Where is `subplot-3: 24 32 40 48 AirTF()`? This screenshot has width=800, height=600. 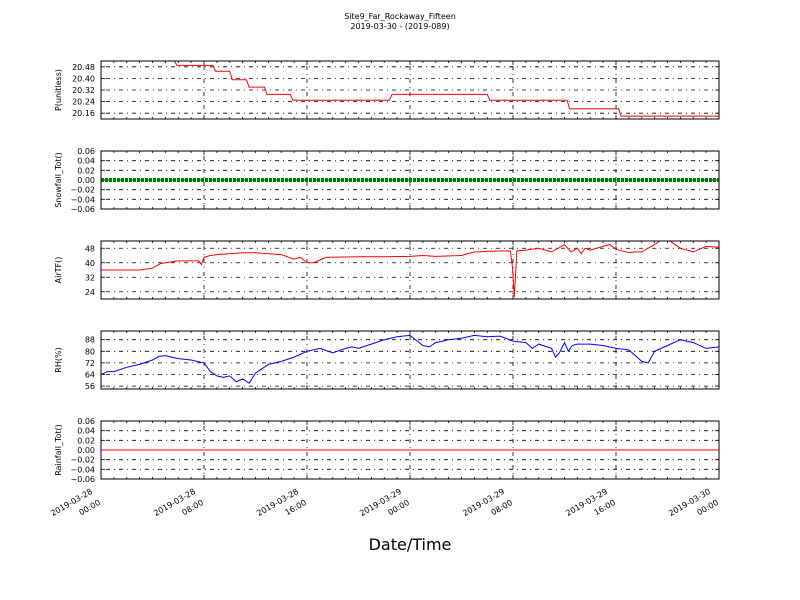
subplot-3: 24 32 40 48 AirTF() is located at coordinates (387, 270).